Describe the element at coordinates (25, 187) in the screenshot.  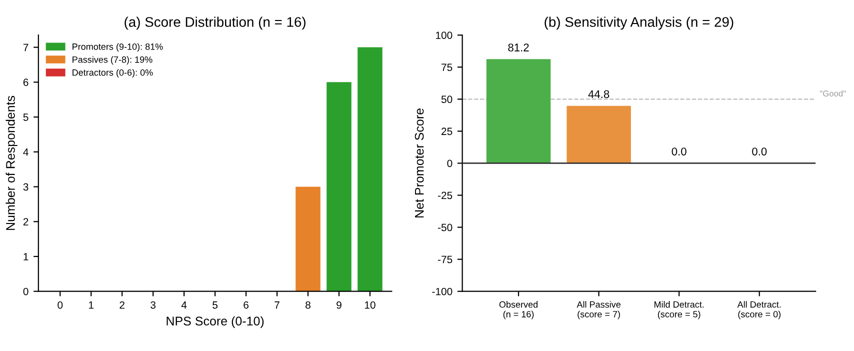
I see `y-tick-label: 3` at that location.